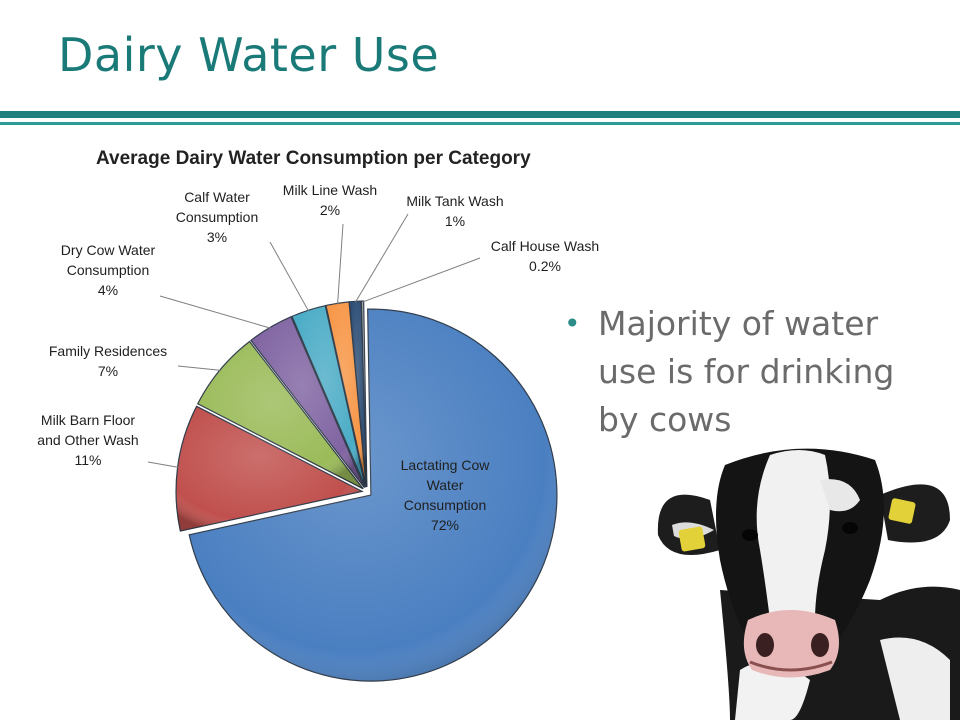 The height and width of the screenshot is (720, 960). I want to click on slice-label-line: Milk Barn Floor, so click(88, 420).